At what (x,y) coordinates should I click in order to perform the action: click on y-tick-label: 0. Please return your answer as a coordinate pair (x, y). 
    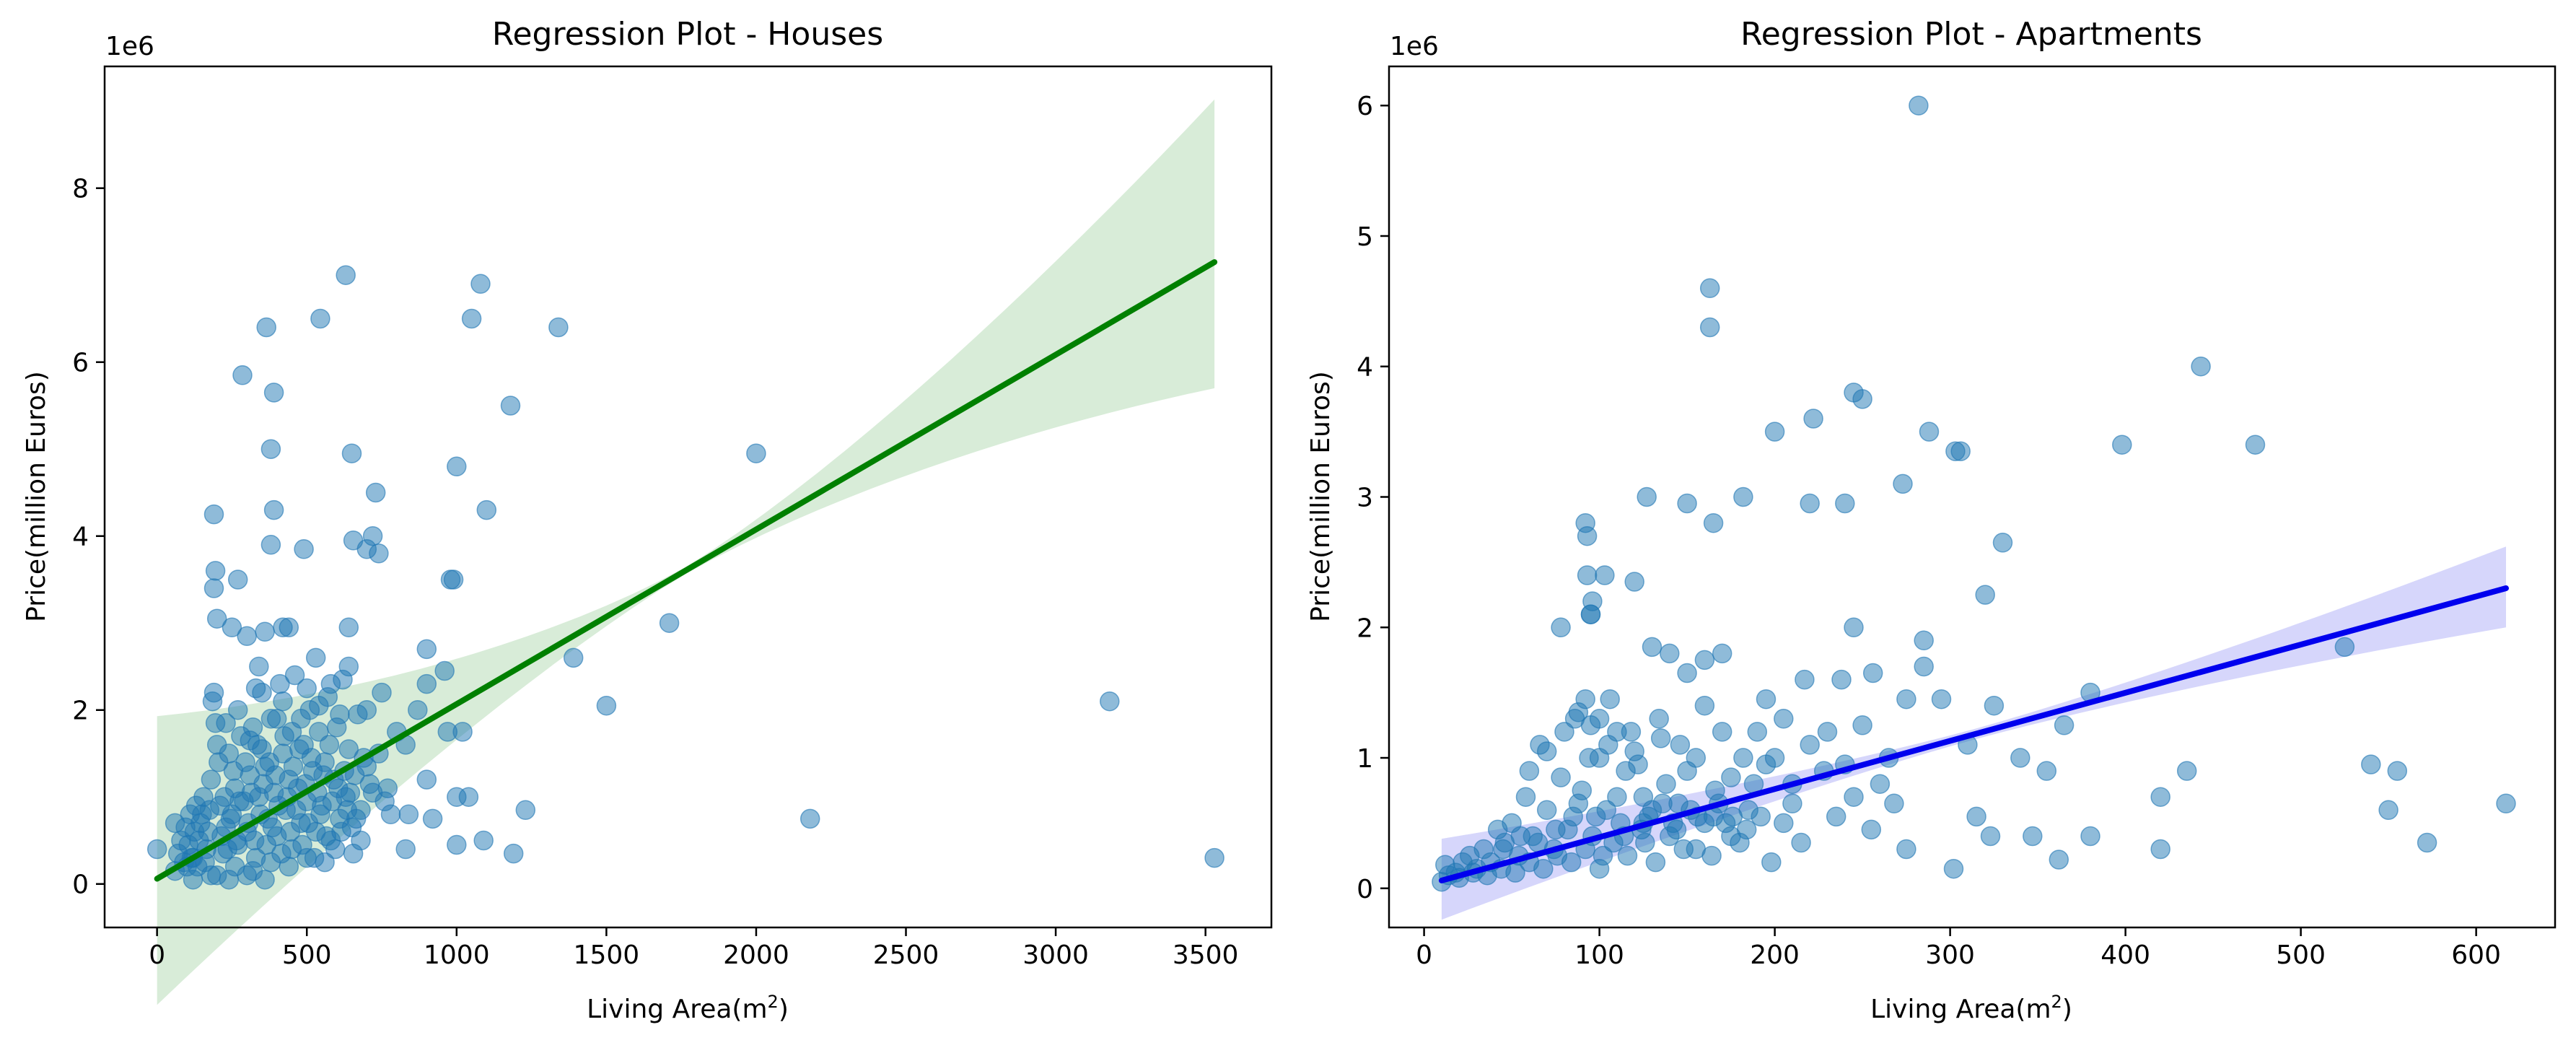
    Looking at the image, I should click on (80, 885).